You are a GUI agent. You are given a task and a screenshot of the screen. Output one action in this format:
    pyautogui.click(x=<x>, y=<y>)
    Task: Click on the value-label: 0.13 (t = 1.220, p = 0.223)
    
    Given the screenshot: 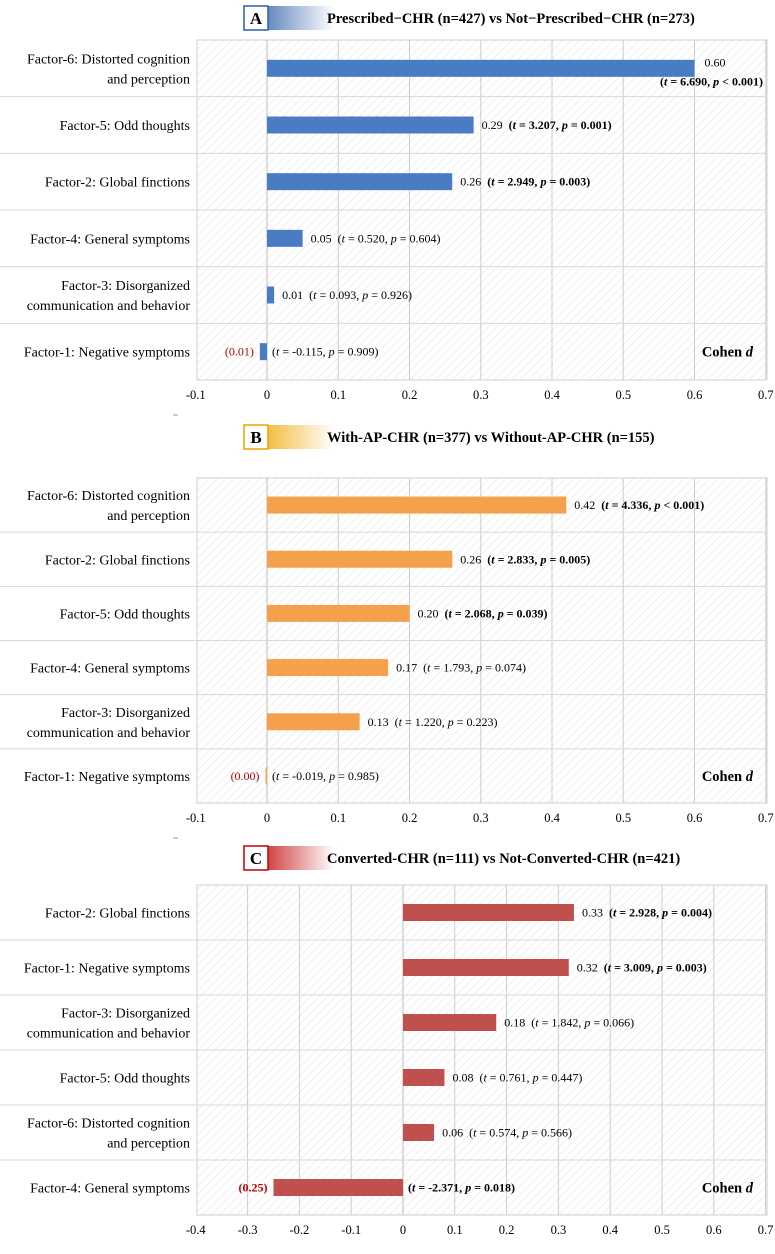 What is the action you would take?
    pyautogui.click(x=433, y=722)
    